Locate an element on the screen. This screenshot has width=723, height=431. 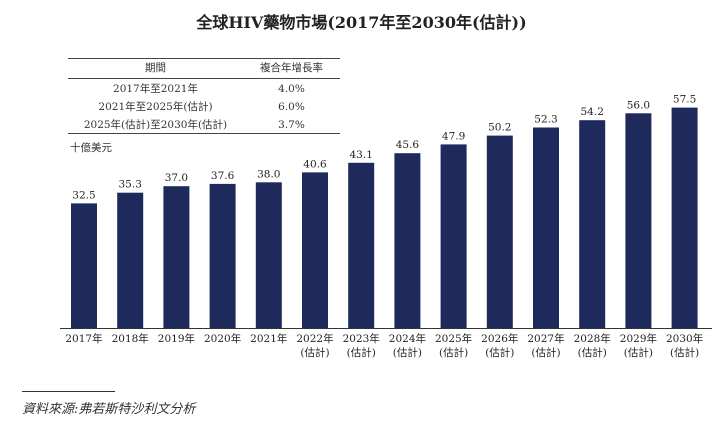
data-label: 38.0 is located at coordinates (268, 174).